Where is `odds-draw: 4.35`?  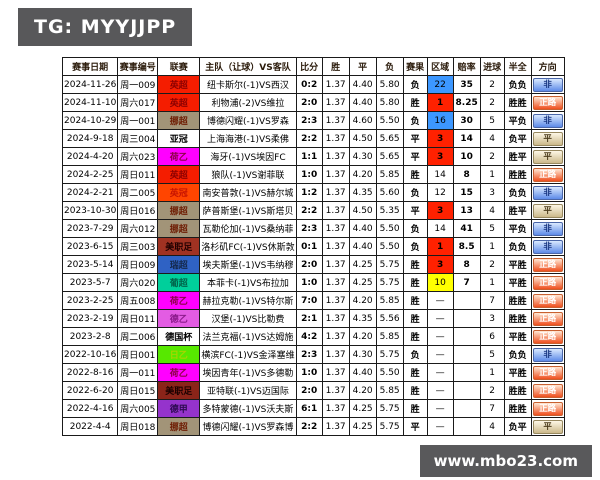
odds-draw: 4.35 is located at coordinates (362, 318).